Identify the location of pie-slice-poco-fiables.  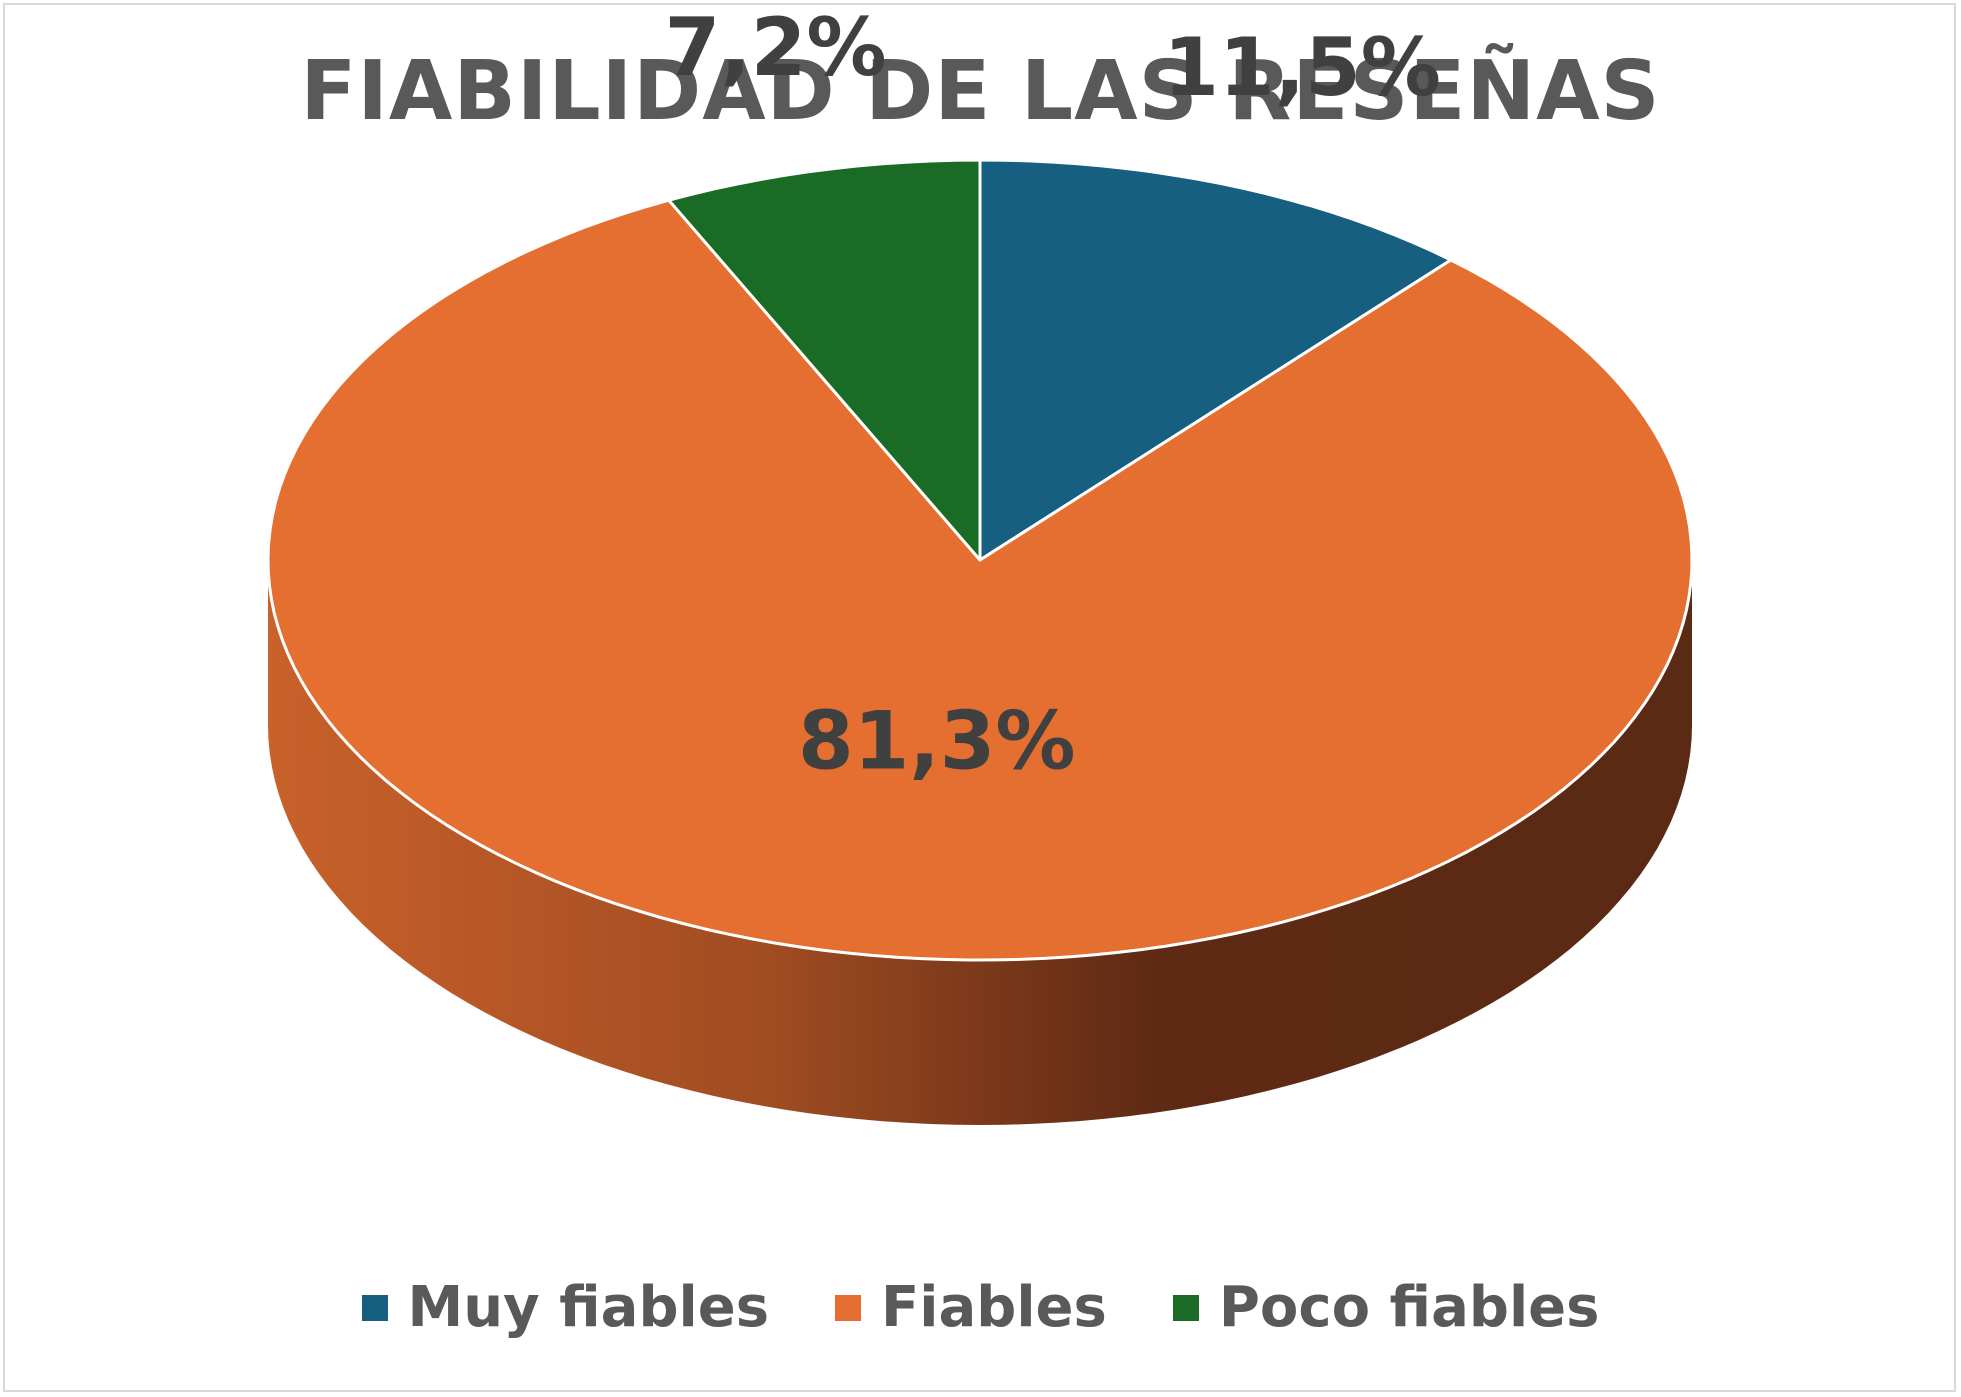
(824, 360).